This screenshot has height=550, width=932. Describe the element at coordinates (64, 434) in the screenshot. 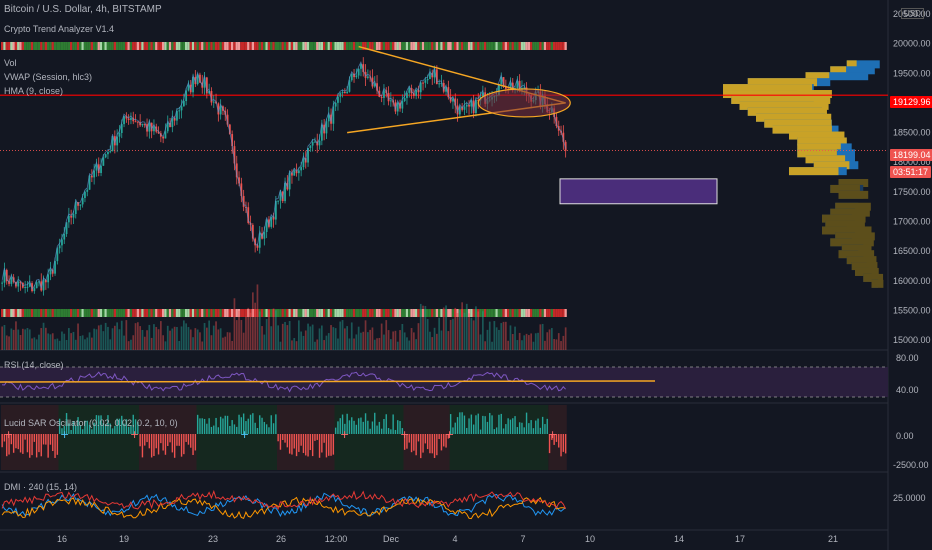

I see `sar-flip-marker: +` at that location.